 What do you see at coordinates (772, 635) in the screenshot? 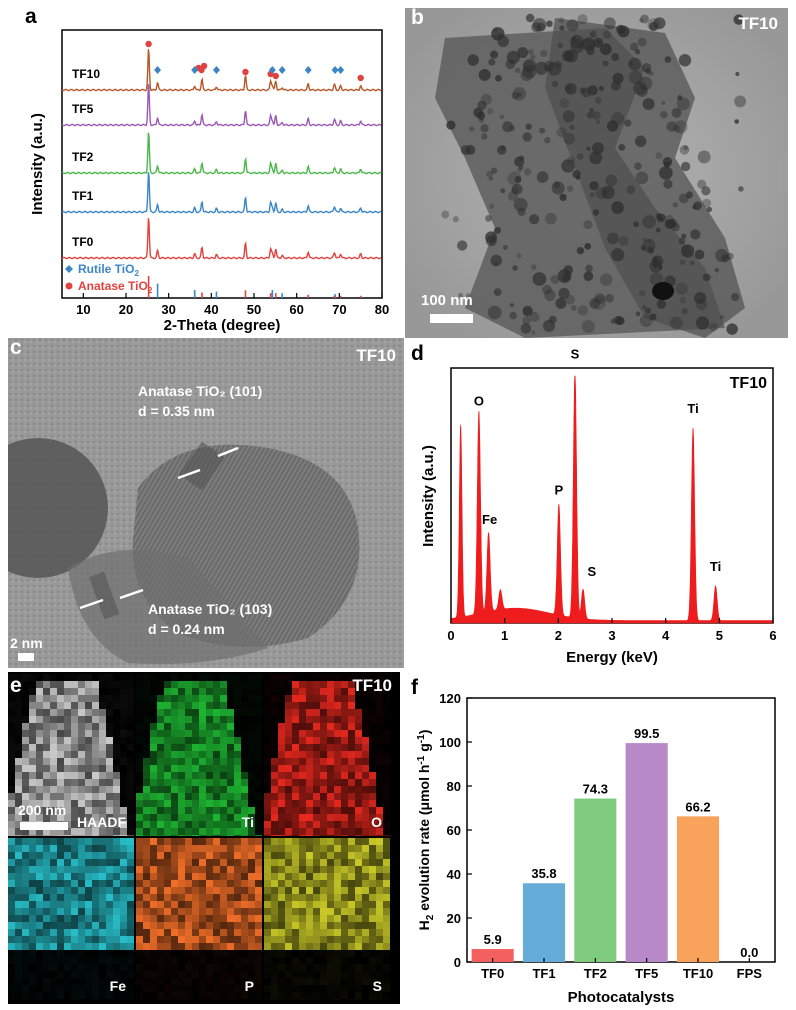
I see `eds-x-tick-label: 6` at bounding box center [772, 635].